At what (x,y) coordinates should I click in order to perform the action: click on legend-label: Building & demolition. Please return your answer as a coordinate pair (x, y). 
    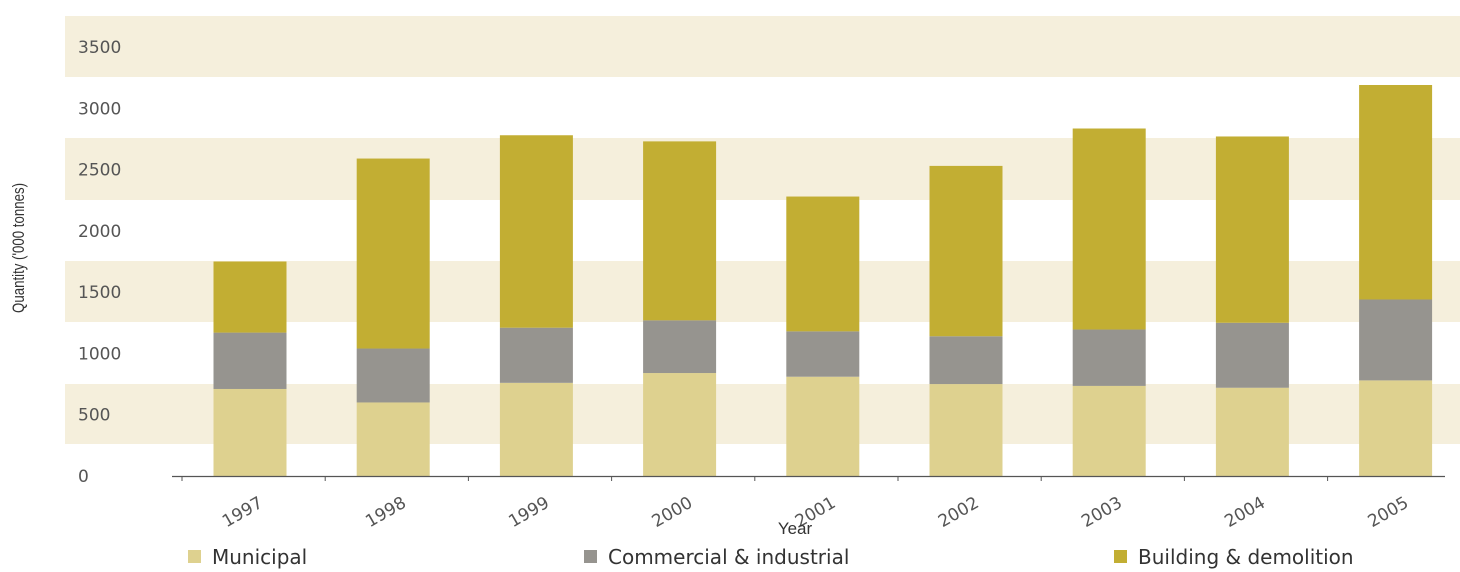
    Looking at the image, I should click on (1246, 557).